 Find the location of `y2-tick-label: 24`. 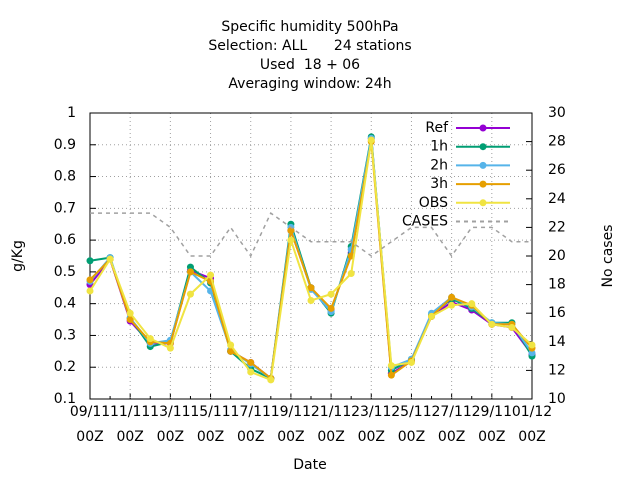

y2-tick-label: 24 is located at coordinates (557, 199).